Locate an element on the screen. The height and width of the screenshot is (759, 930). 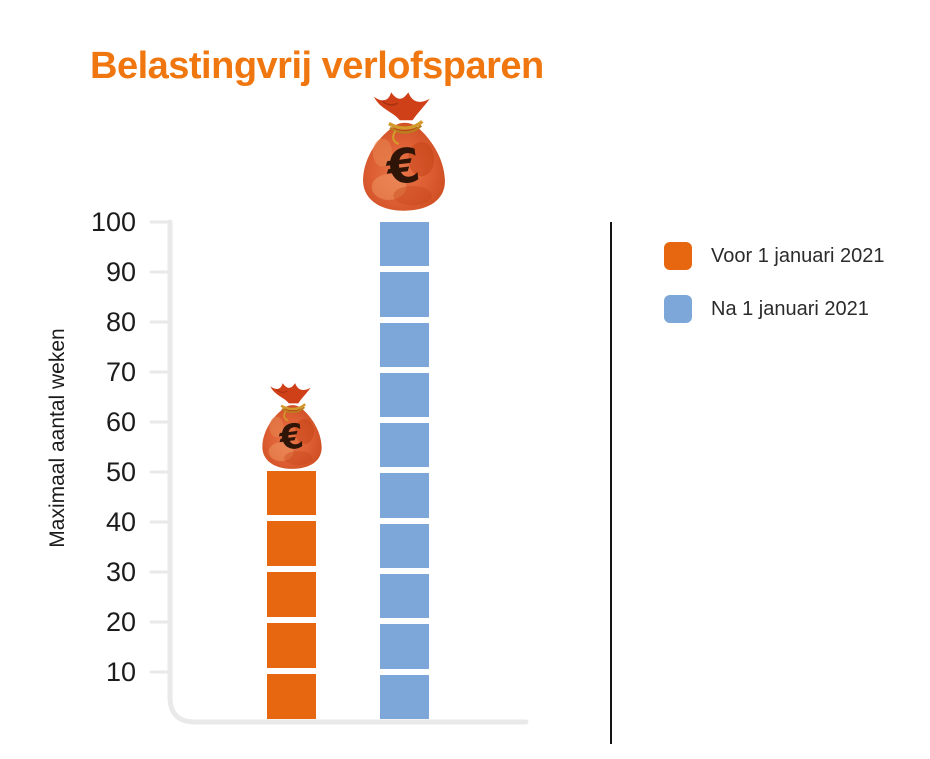
tick-marks is located at coordinates (159, 447).